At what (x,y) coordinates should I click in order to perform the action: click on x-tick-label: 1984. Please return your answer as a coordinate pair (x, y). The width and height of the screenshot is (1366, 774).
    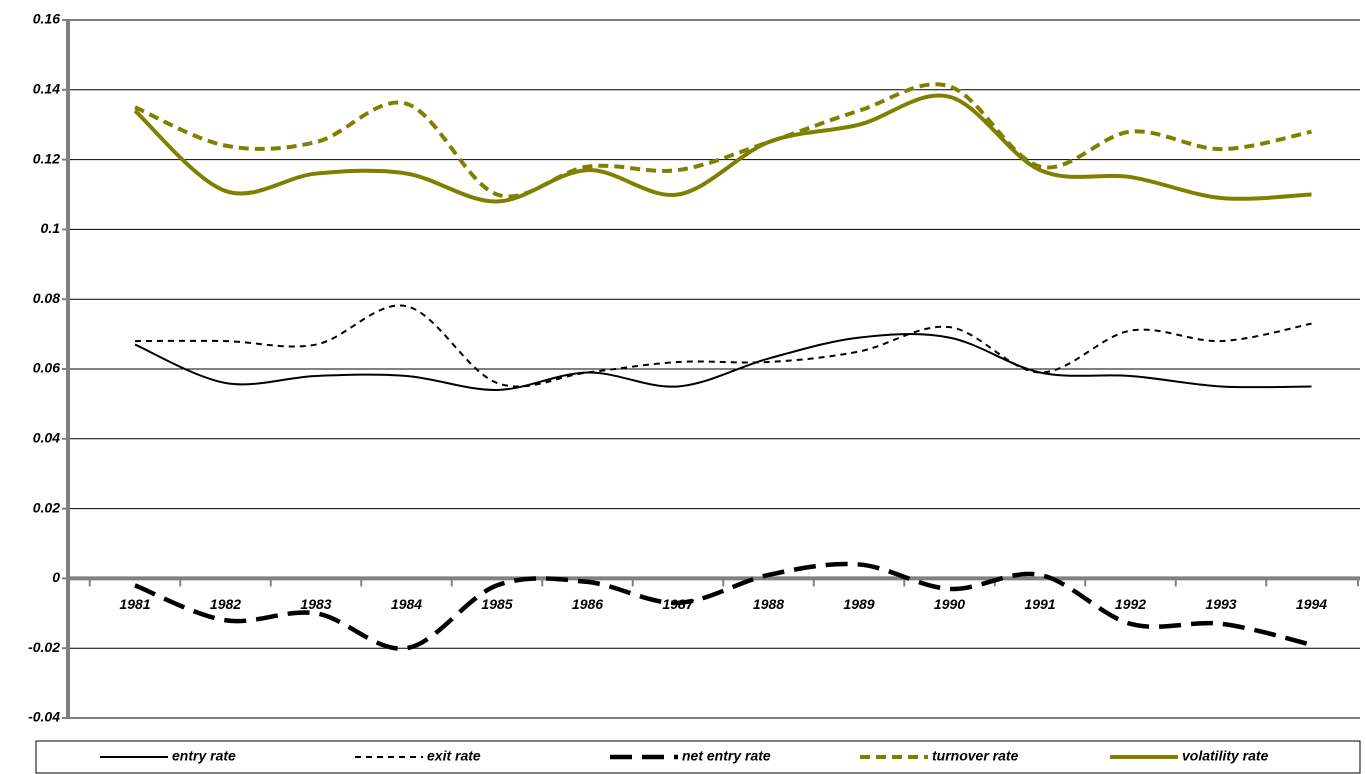
    Looking at the image, I should click on (406, 604).